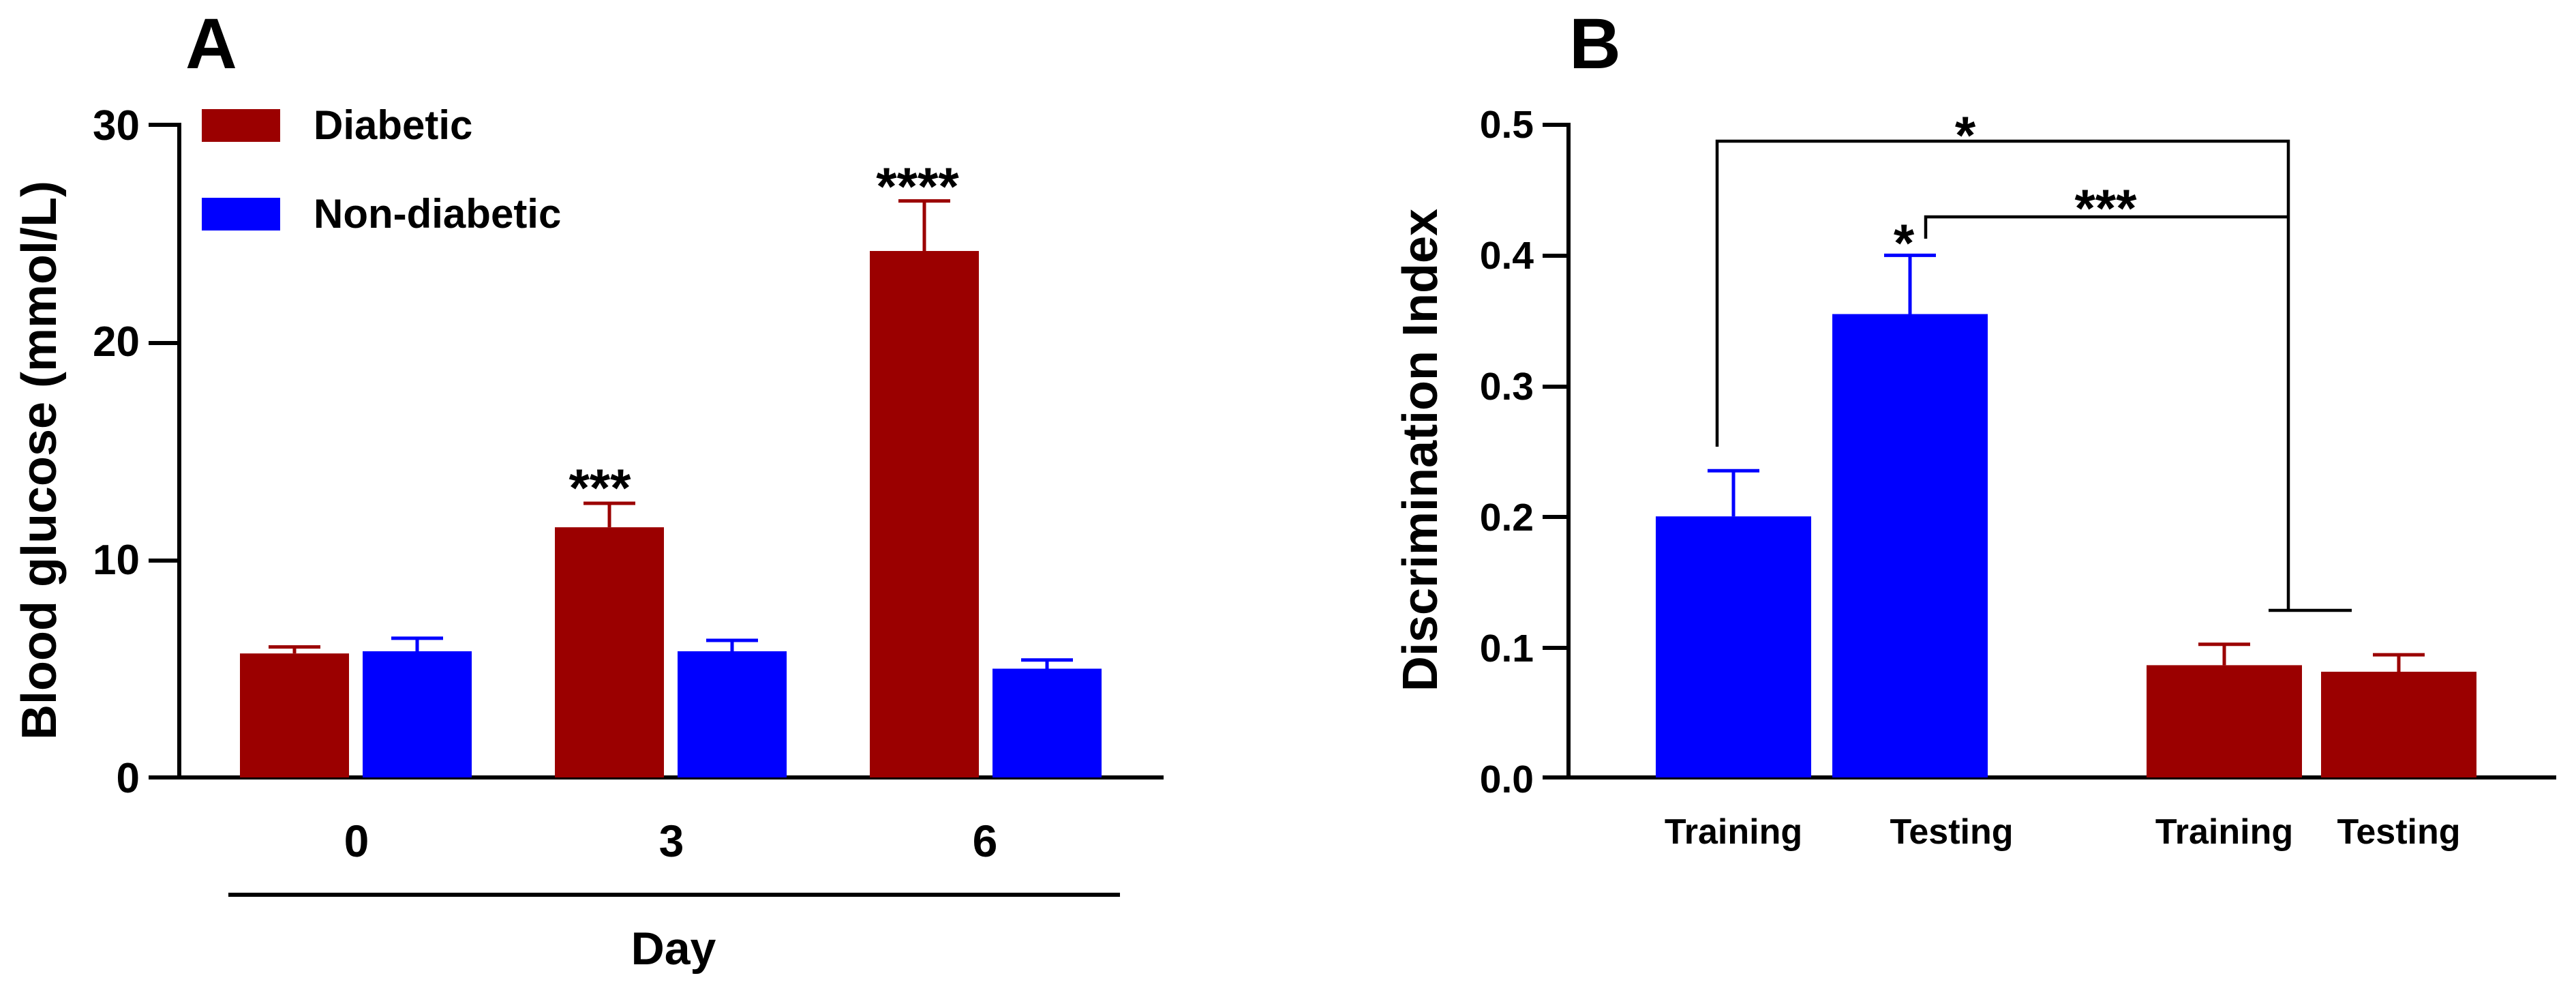 Image resolution: width=2576 pixels, height=995 pixels. What do you see at coordinates (294, 649) in the screenshot?
I see `panel-a-bar-diabetic-day-0-error-bar` at bounding box center [294, 649].